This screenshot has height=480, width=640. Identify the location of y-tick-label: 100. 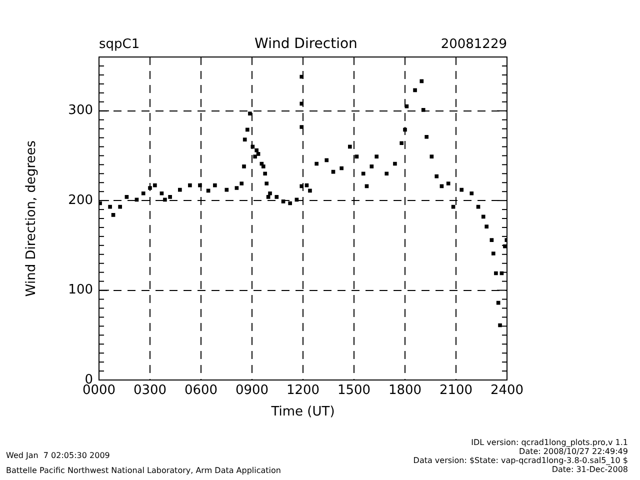
(80, 290).